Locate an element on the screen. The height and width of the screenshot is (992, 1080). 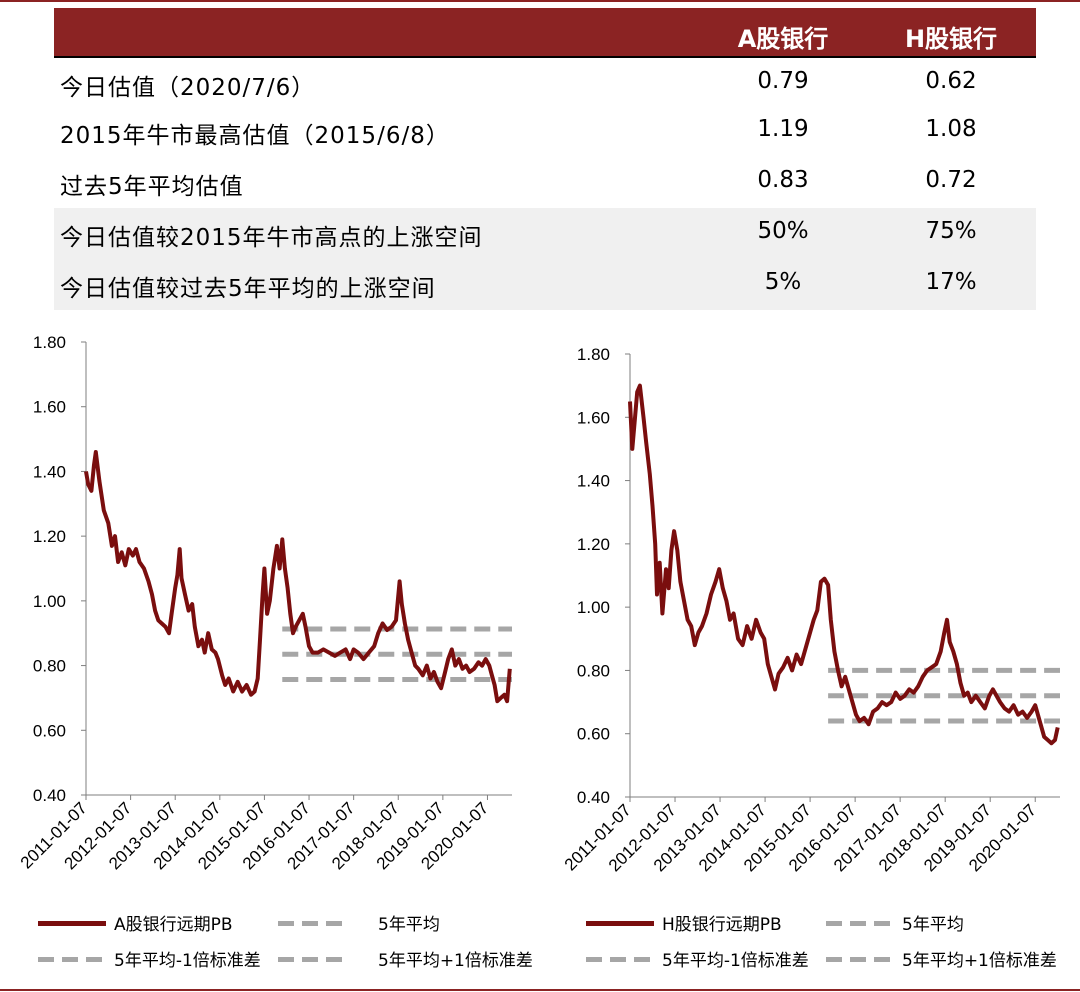
row-label: 今日估值（2020/7/6） is located at coordinates (188, 88).